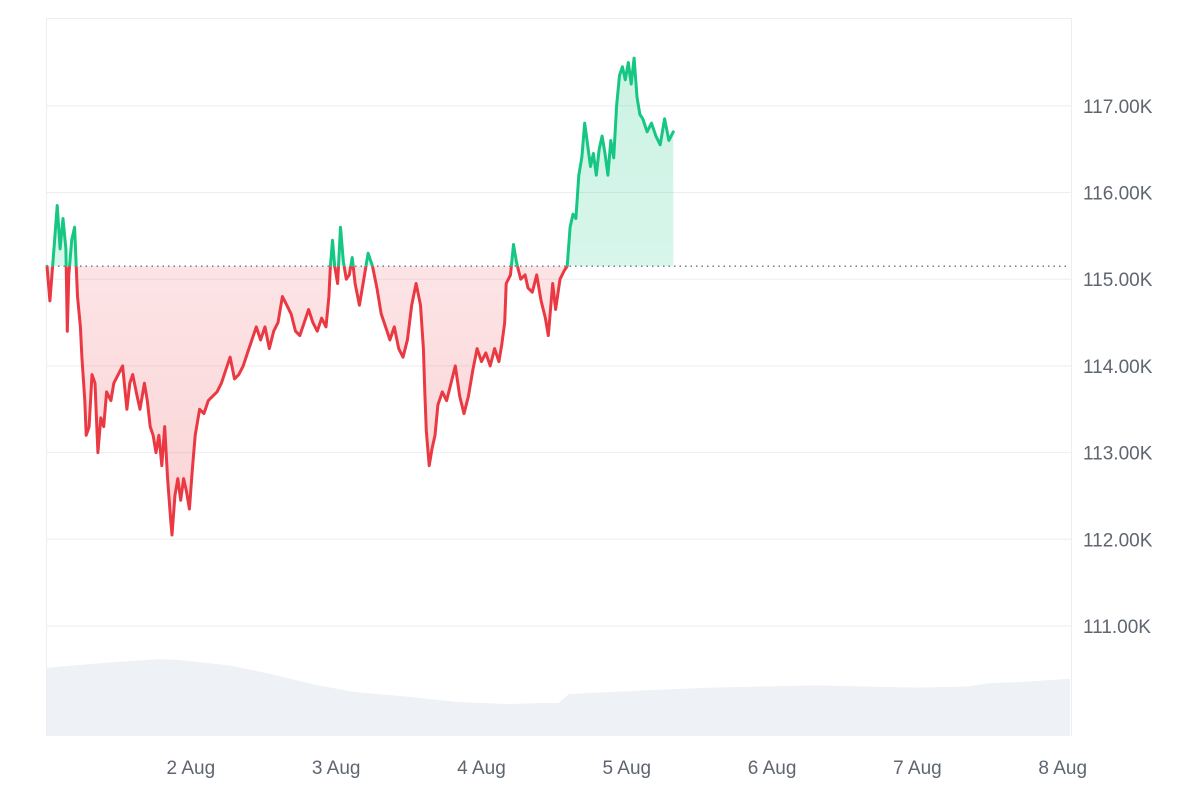 The height and width of the screenshot is (800, 1200). What do you see at coordinates (1071, 377) in the screenshot?
I see `plot-border-right` at bounding box center [1071, 377].